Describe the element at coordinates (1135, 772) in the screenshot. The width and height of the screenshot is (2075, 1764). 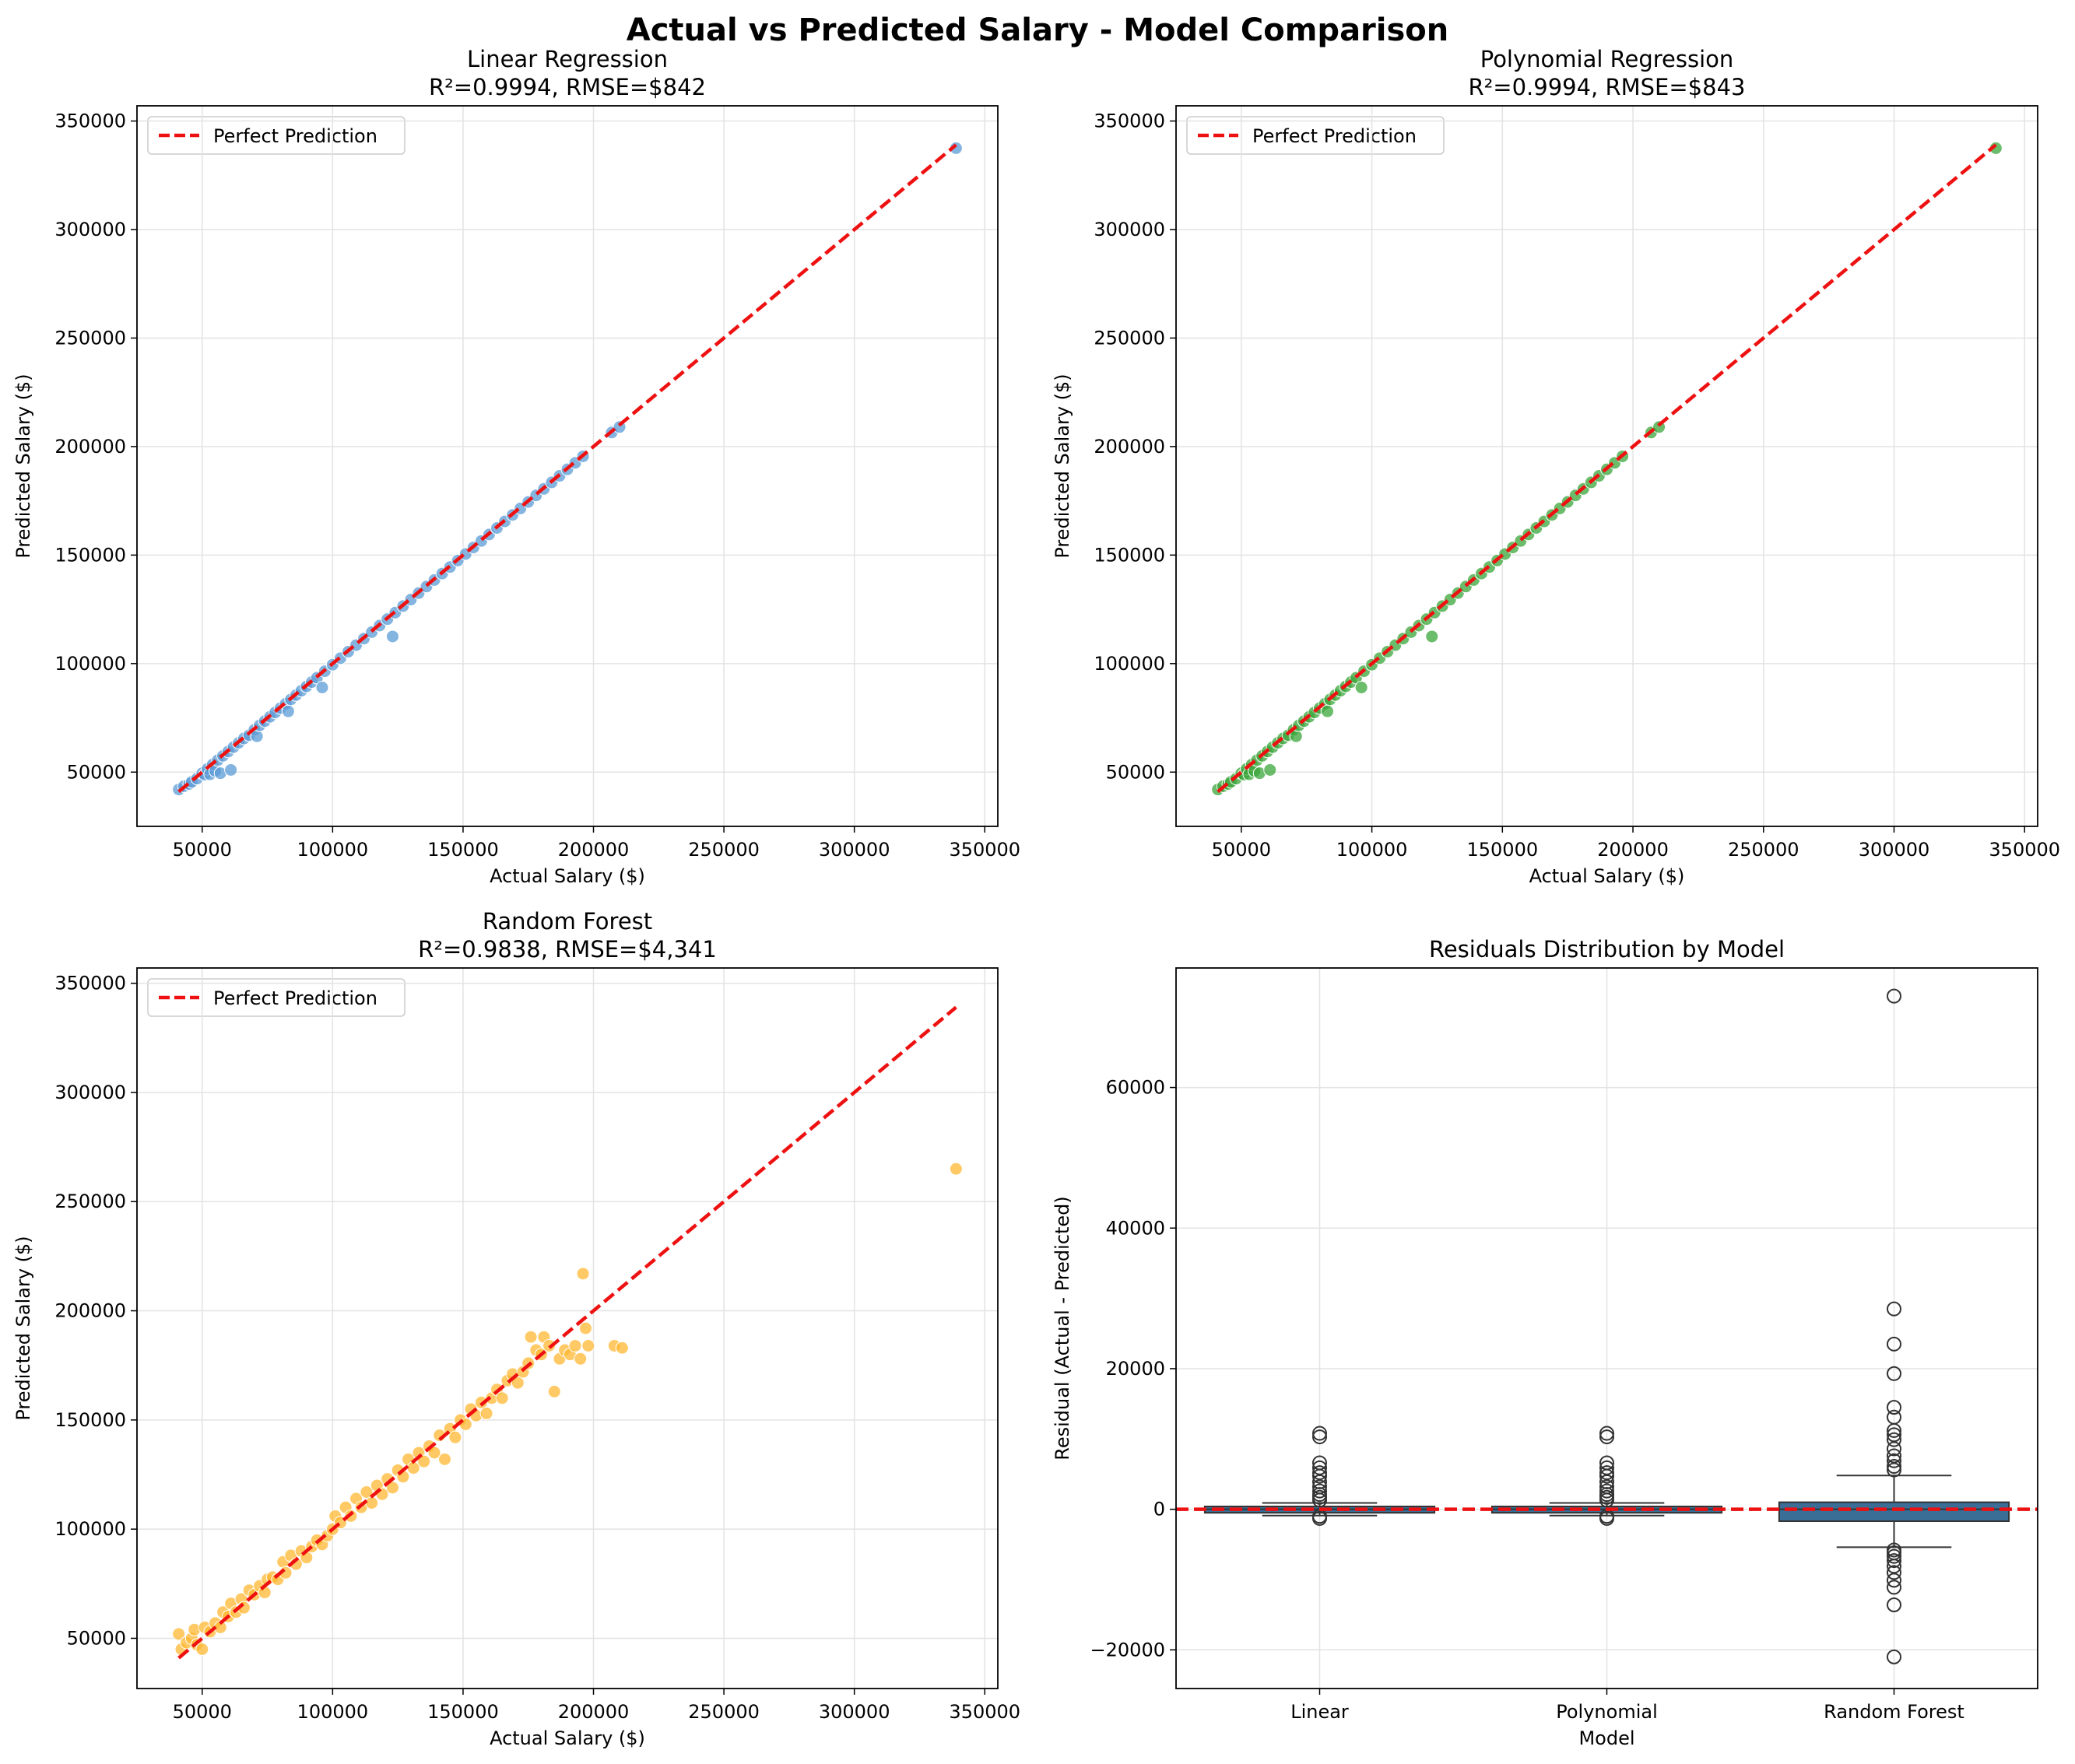
I see `y-tick-label: 50000` at that location.